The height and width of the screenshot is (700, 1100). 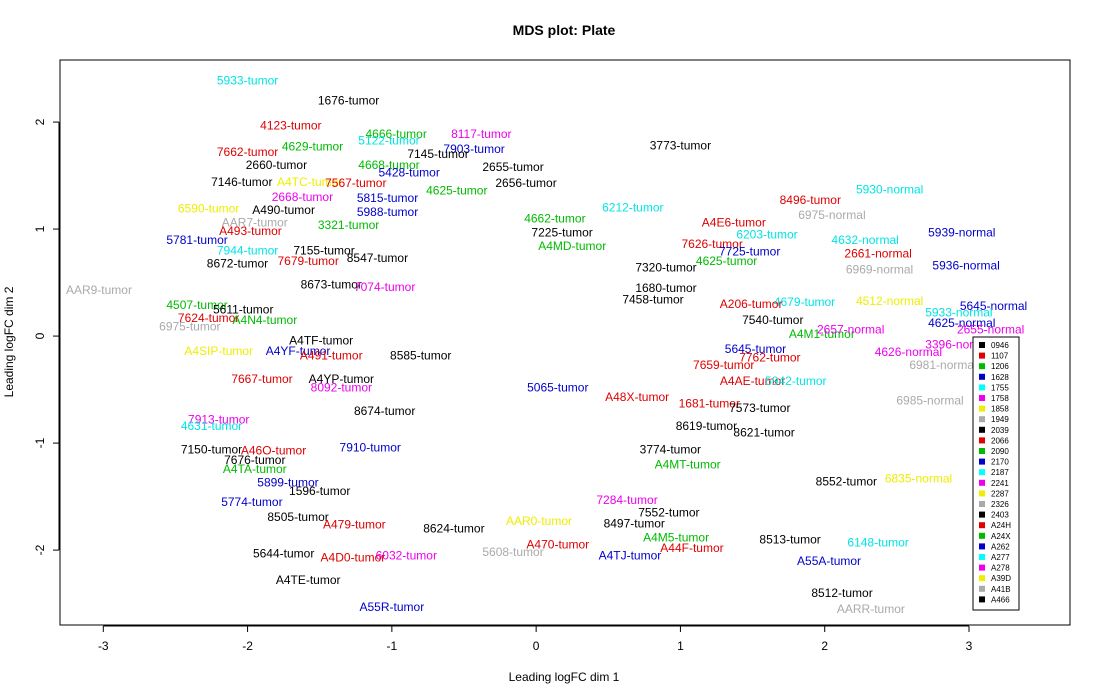 What do you see at coordinates (355, 183) in the screenshot?
I see `point-label: 7567-tumor` at bounding box center [355, 183].